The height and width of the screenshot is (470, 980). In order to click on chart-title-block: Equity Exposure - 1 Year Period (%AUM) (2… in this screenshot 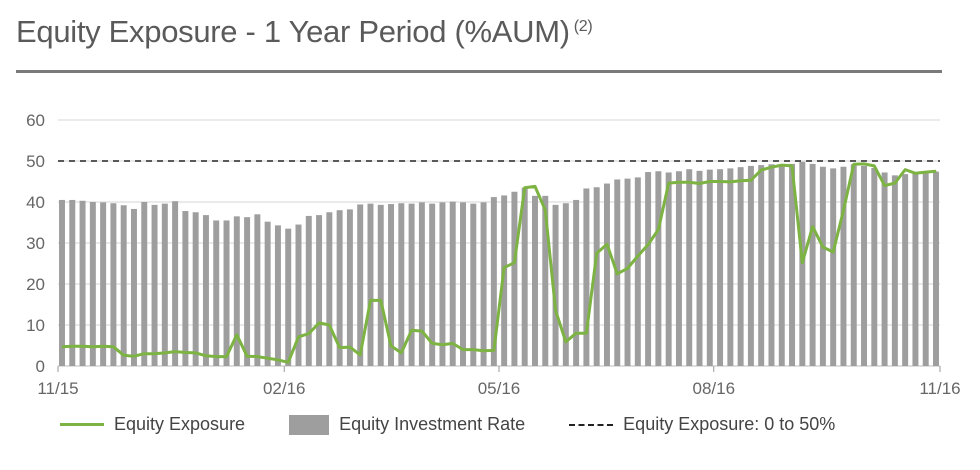, I will do `click(304, 32)`.